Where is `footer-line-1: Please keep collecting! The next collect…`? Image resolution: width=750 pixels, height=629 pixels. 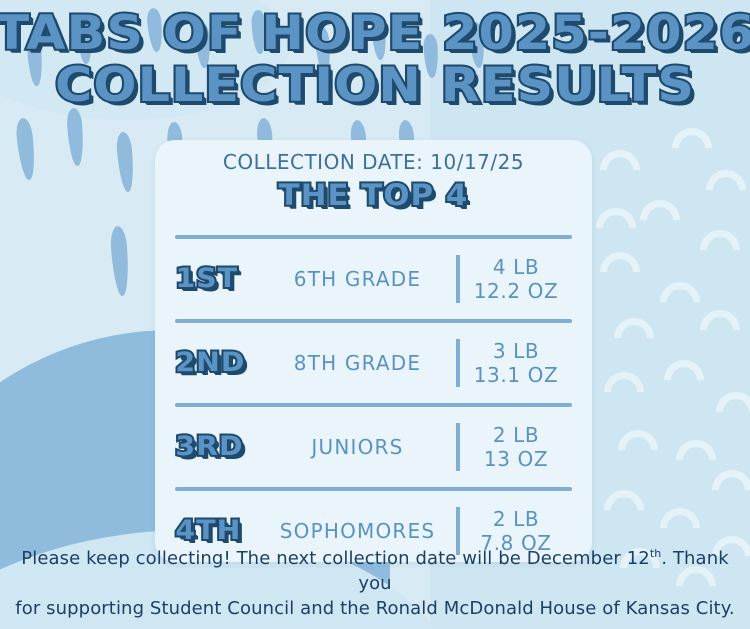 footer-line-1: Please keep collecting! The next collect… is located at coordinates (375, 568).